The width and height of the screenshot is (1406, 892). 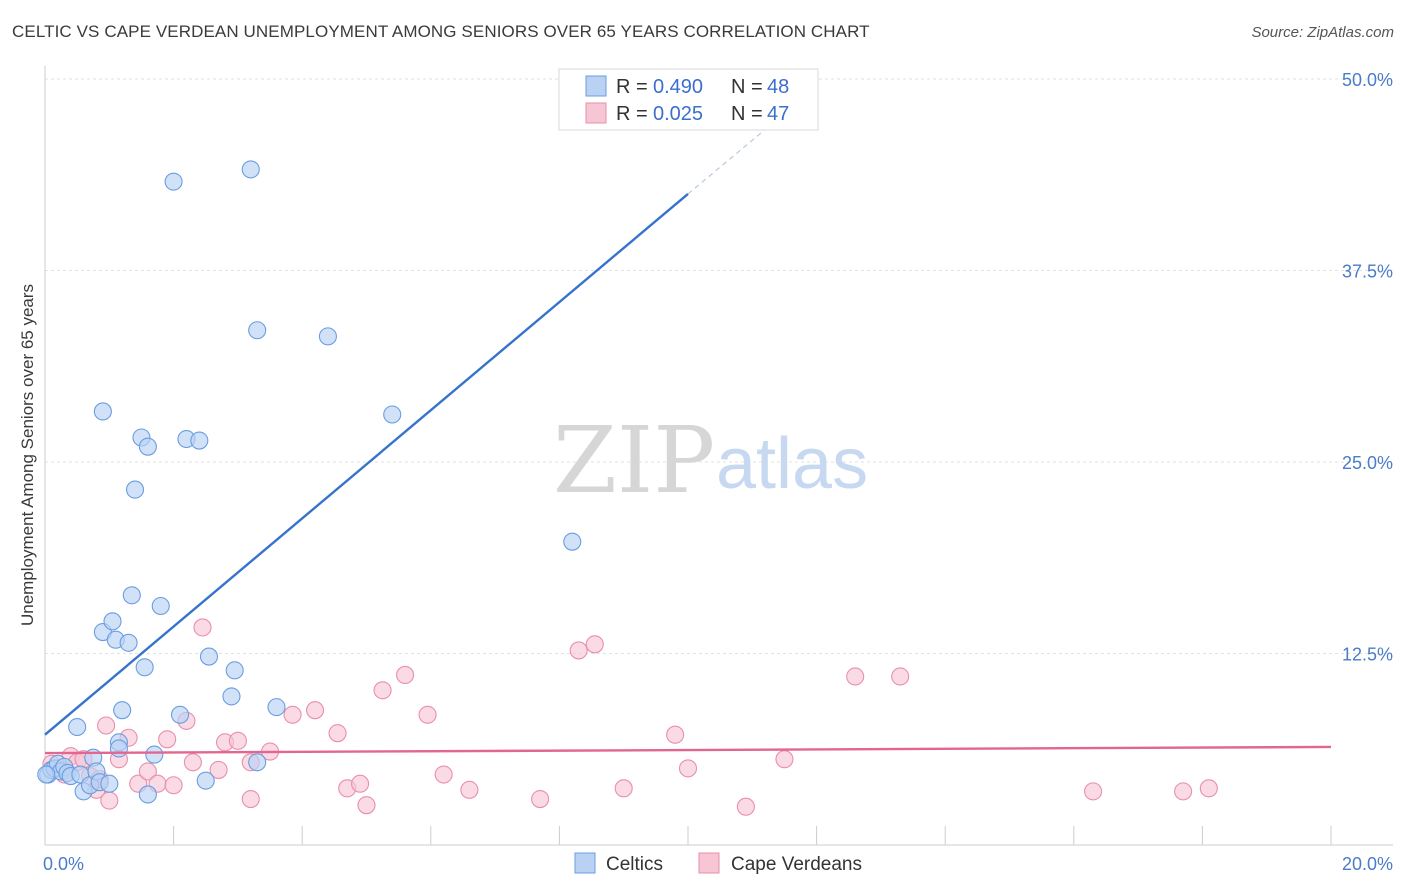 I want to click on y-tick-label-3: 50.0%, so click(x=1367, y=80).